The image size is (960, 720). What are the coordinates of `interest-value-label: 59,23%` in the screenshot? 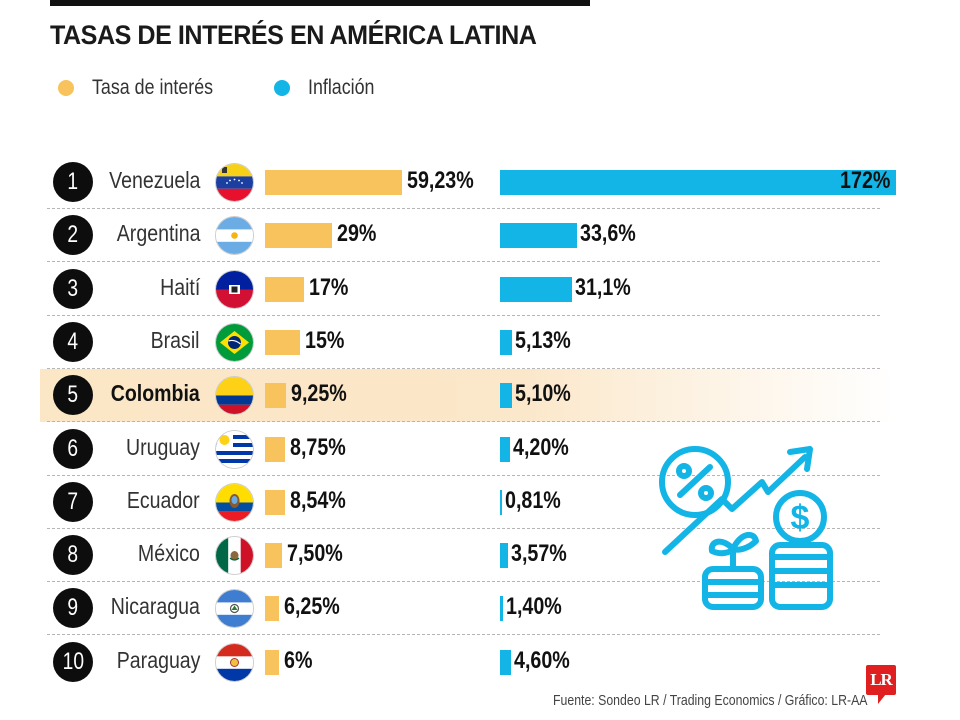 It's located at (440, 180).